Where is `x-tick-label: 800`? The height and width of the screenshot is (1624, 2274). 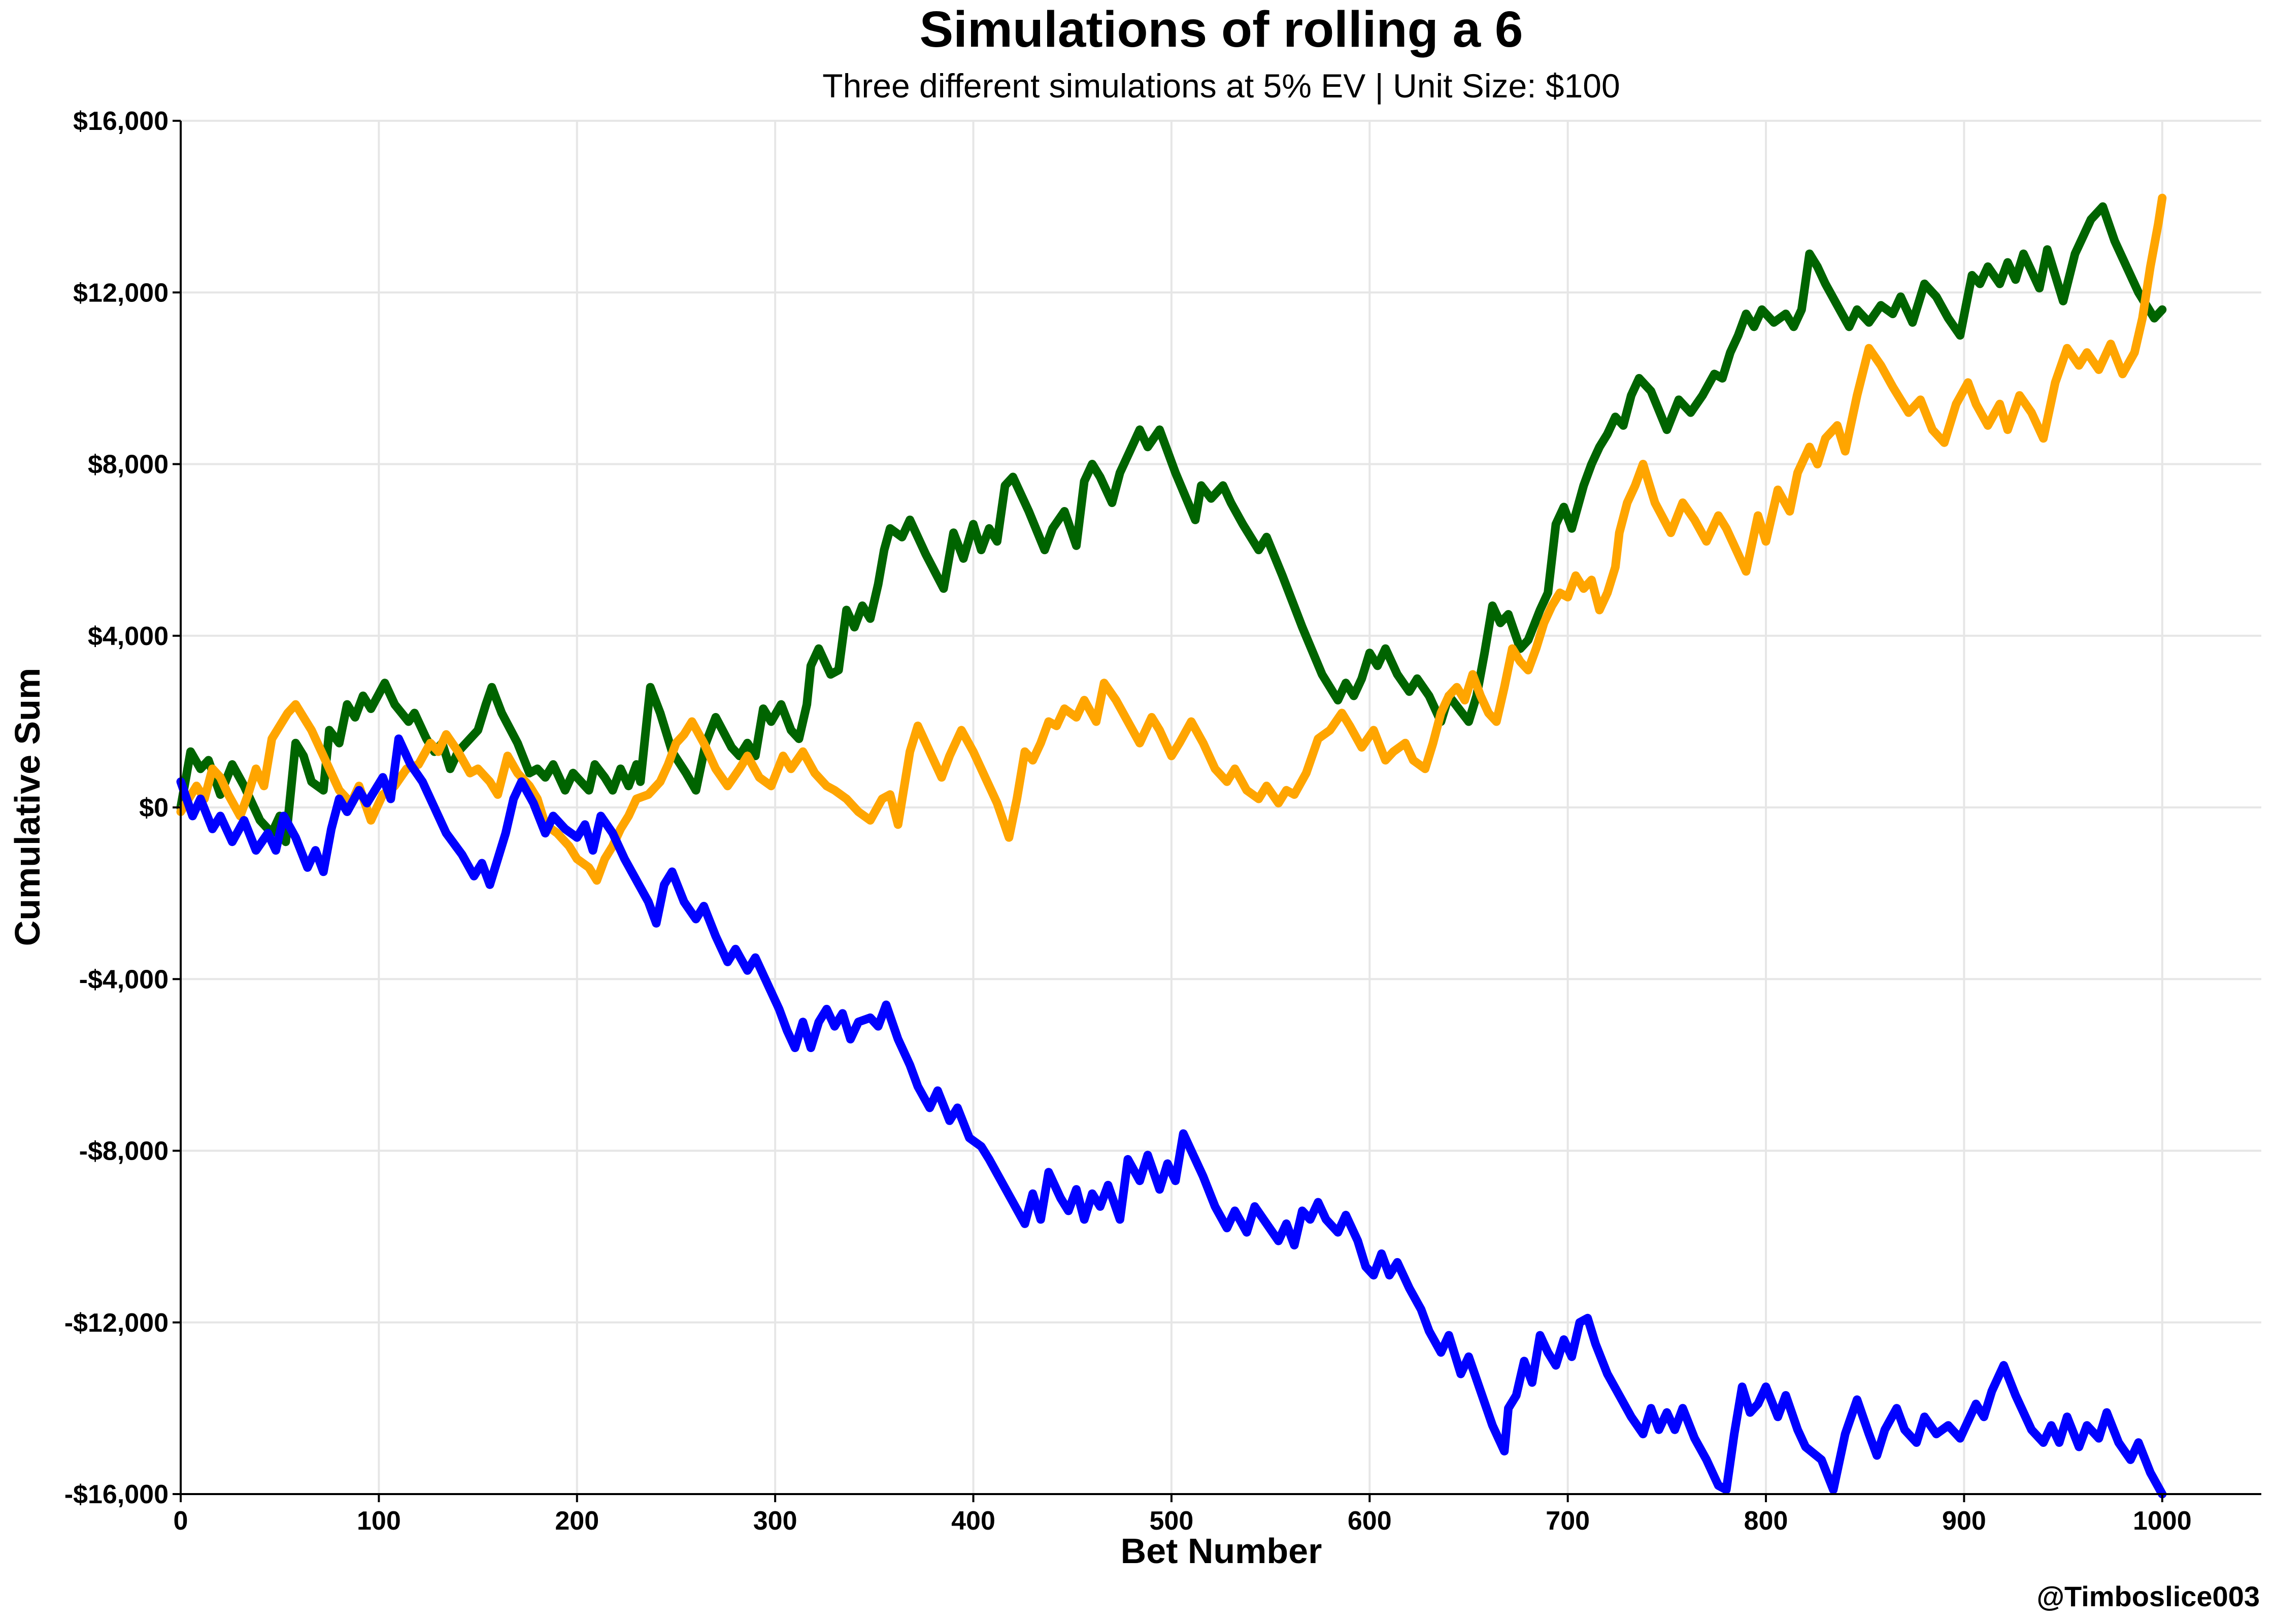 x-tick-label: 800 is located at coordinates (1766, 1521).